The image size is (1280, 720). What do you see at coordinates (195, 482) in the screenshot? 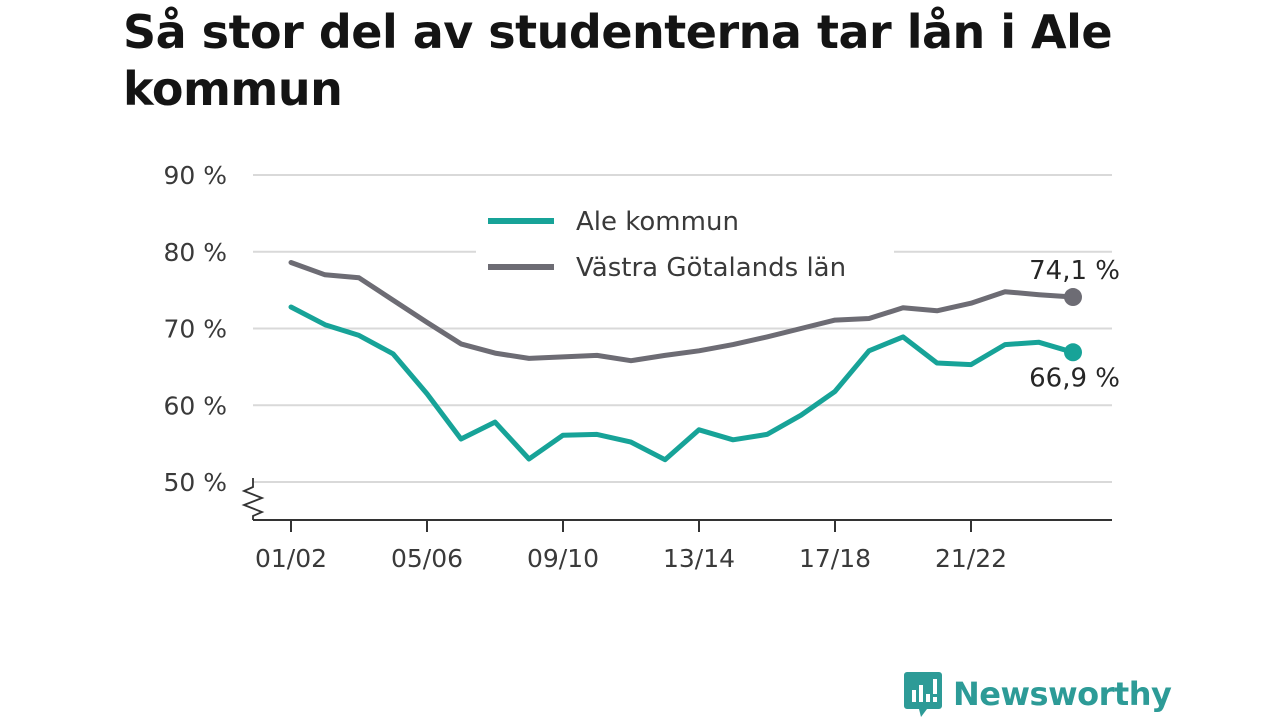
I see `y-tick-label: 50 %` at bounding box center [195, 482].